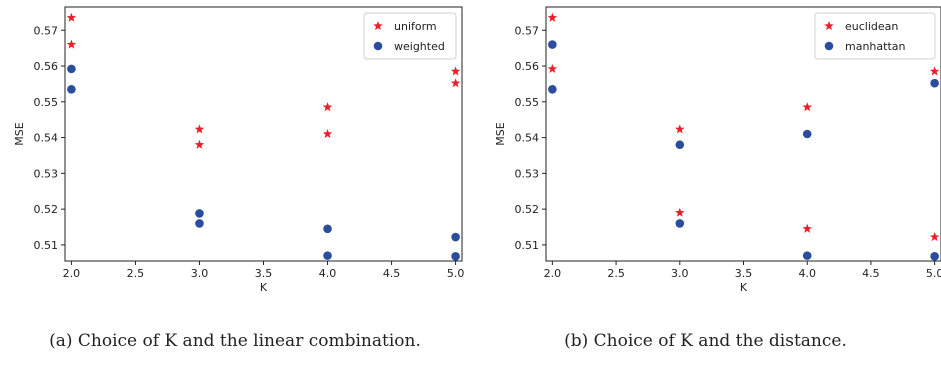  Describe the element at coordinates (705, 341) in the screenshot. I see `caption-b: (b) Choice of K and the distance.` at that location.